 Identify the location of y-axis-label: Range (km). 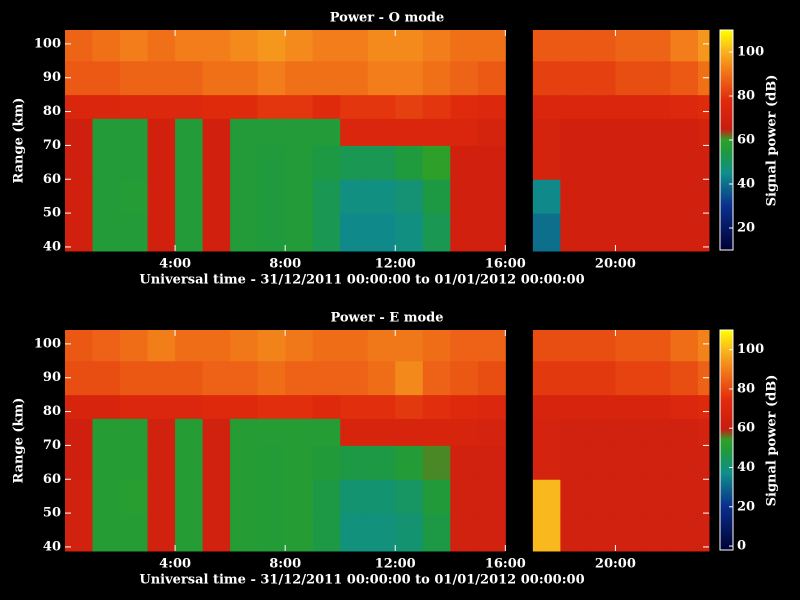
(19, 141).